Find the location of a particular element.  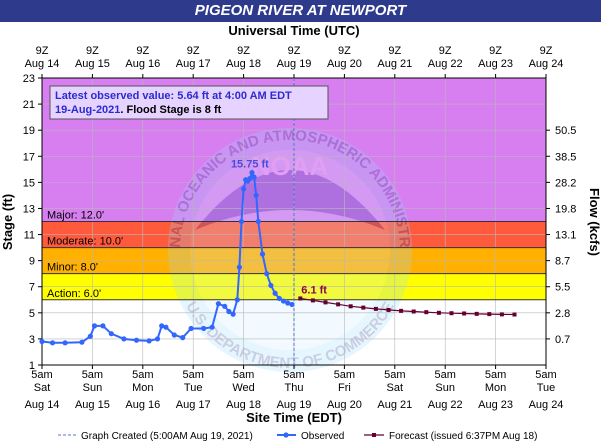

category-label-2: Moderate: 10.0' is located at coordinates (85, 242).